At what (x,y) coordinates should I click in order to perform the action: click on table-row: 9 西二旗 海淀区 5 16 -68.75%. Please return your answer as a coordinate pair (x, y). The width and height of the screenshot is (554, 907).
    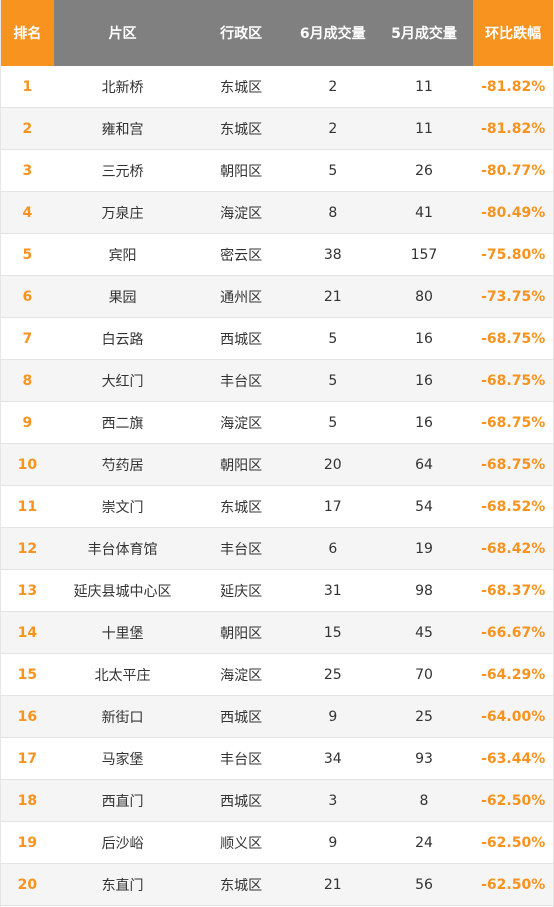
    Looking at the image, I should click on (277, 423).